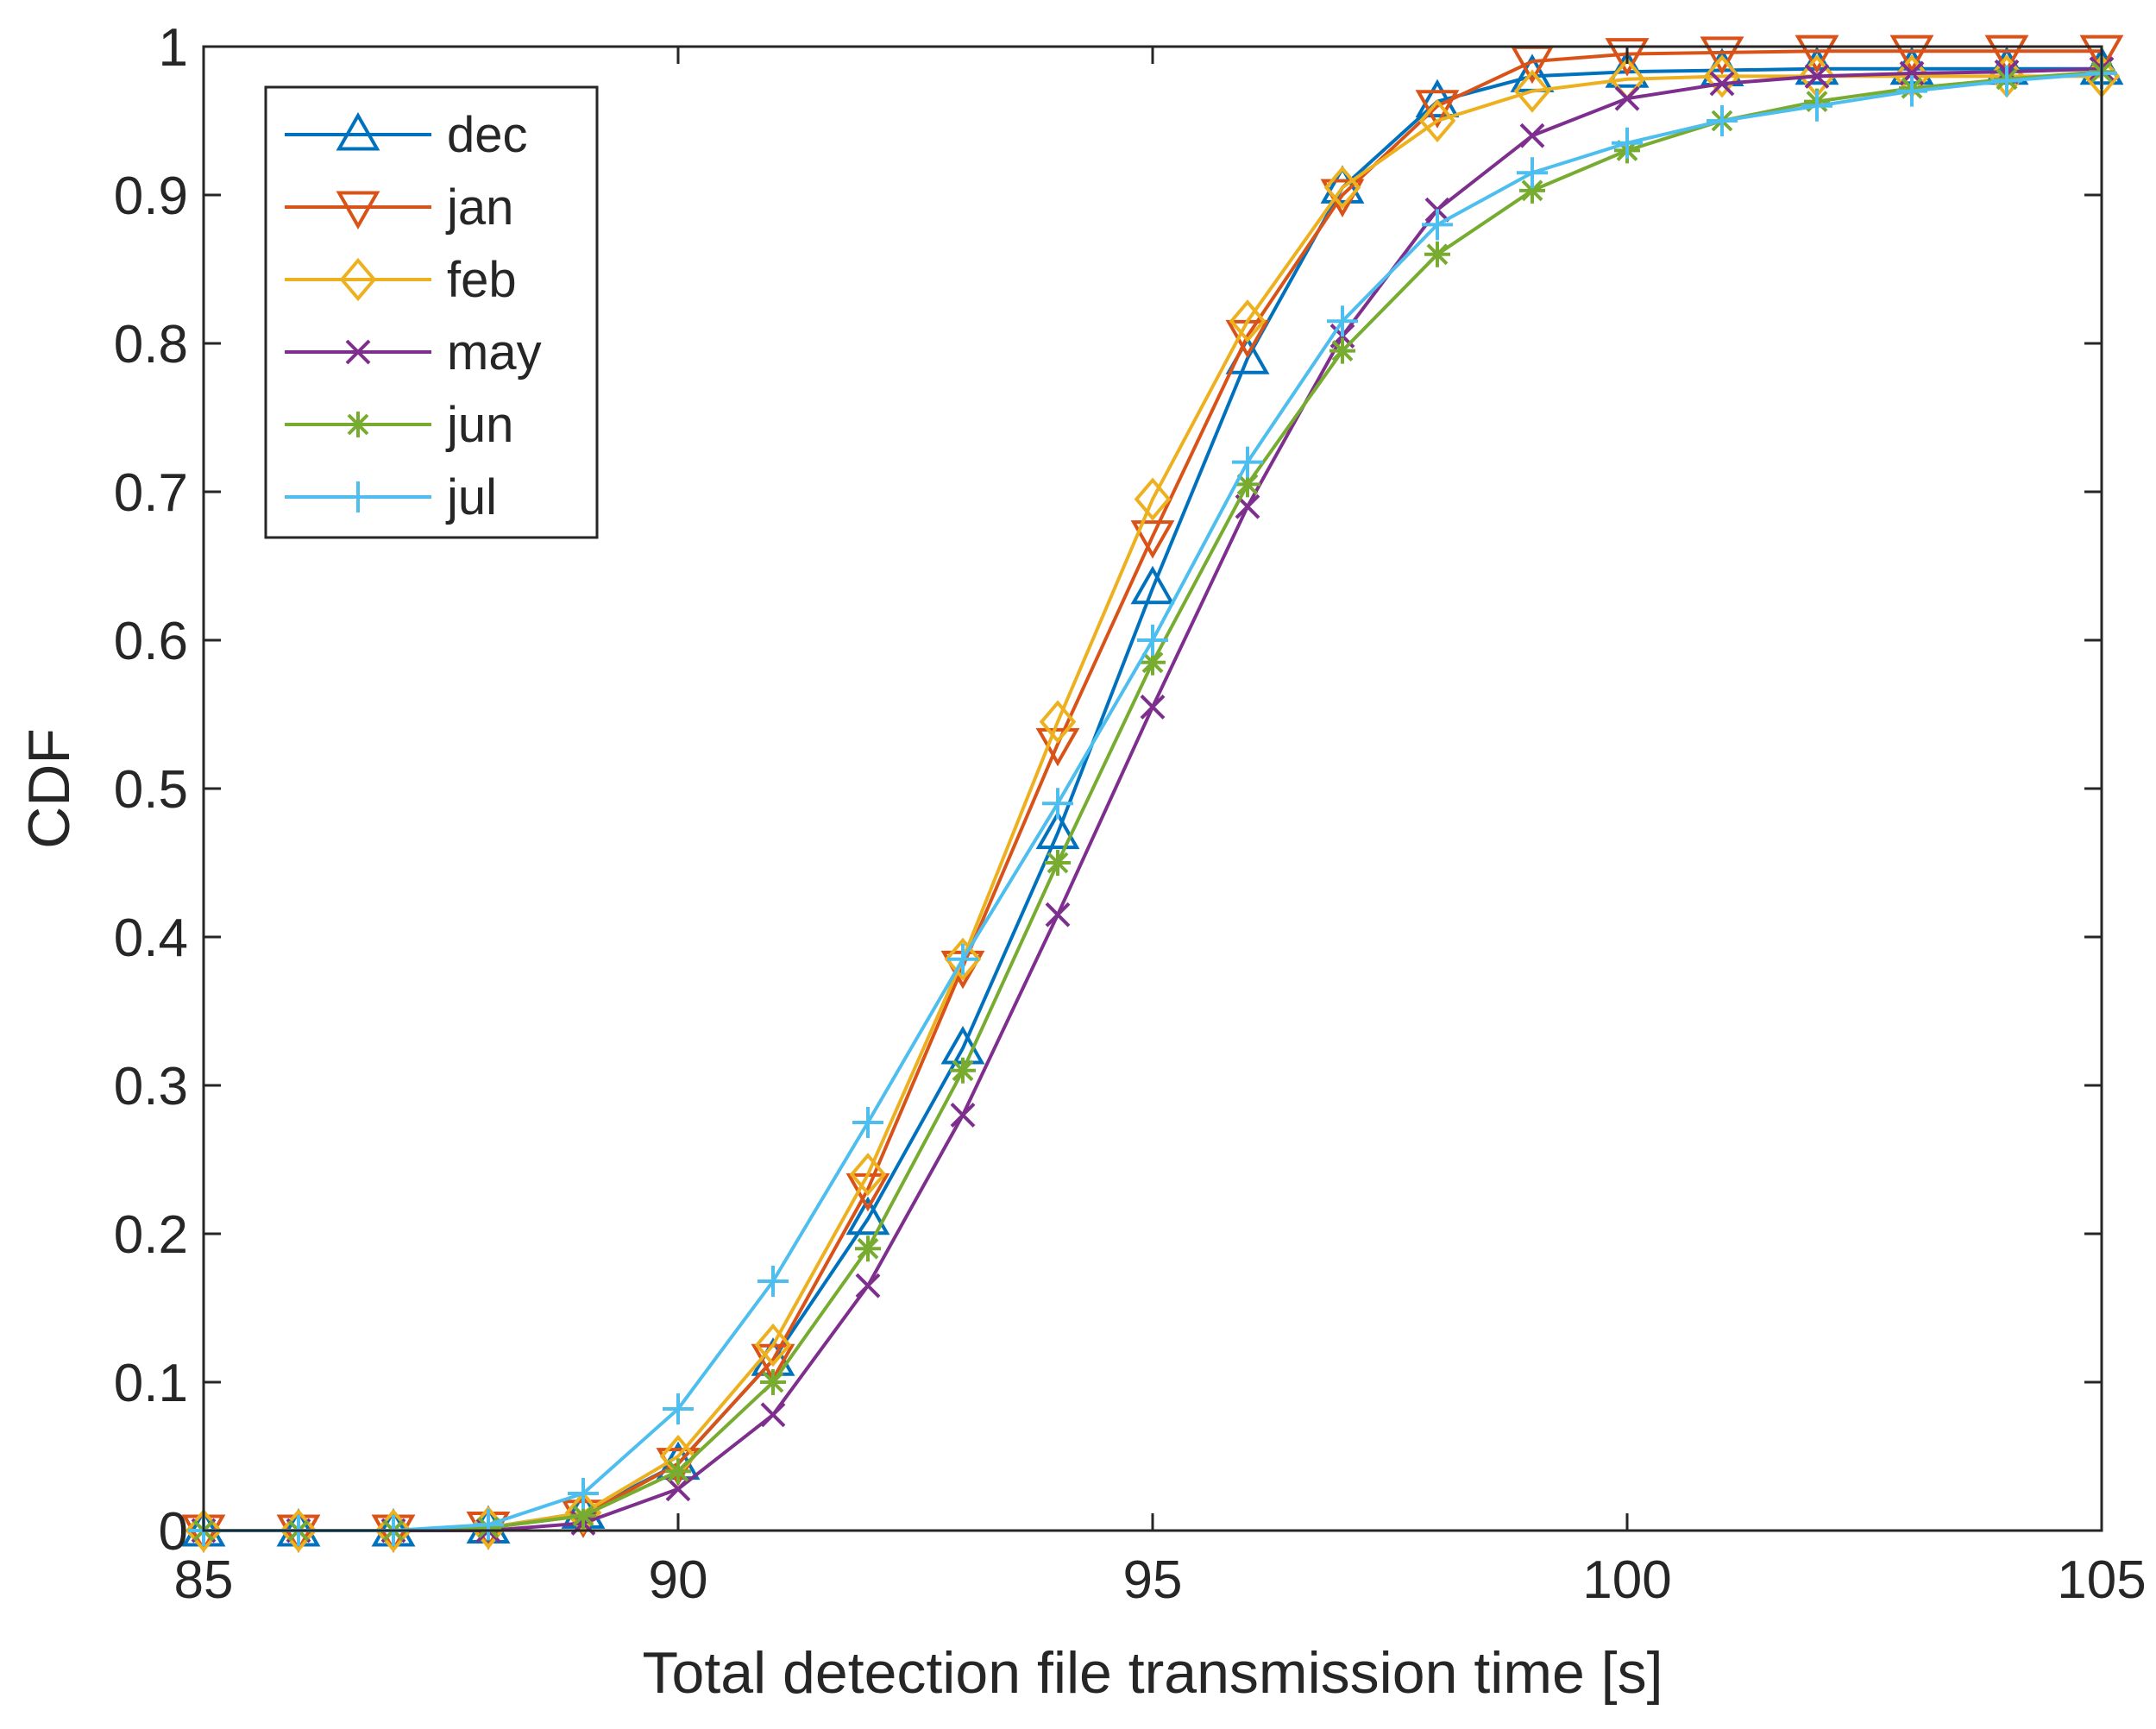  I want to click on x-tick-label: 100, so click(1627, 1580).